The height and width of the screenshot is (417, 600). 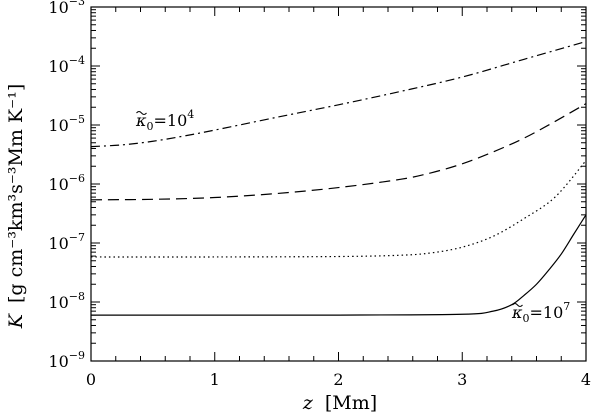 I want to click on y-tick-label: 10−3, so click(x=66, y=8).